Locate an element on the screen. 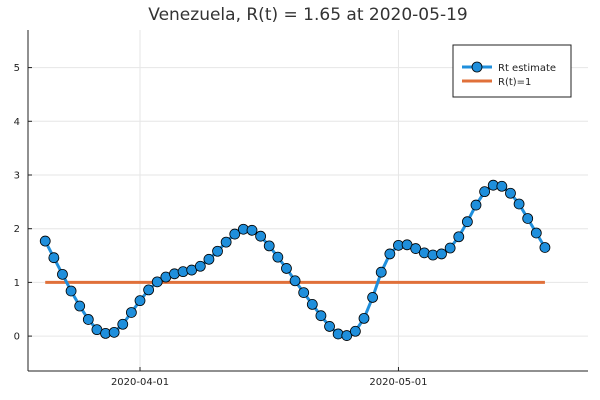 Image resolution: width=600 pixels, height=400 pixels. y-tick-label-4: 4 is located at coordinates (17, 122).